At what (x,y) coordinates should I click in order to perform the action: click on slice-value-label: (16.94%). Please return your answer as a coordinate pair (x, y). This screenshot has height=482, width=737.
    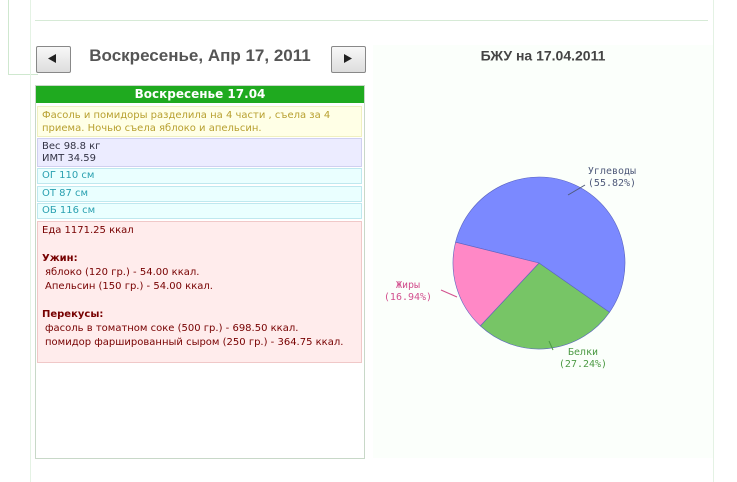
    Looking at the image, I should click on (408, 297).